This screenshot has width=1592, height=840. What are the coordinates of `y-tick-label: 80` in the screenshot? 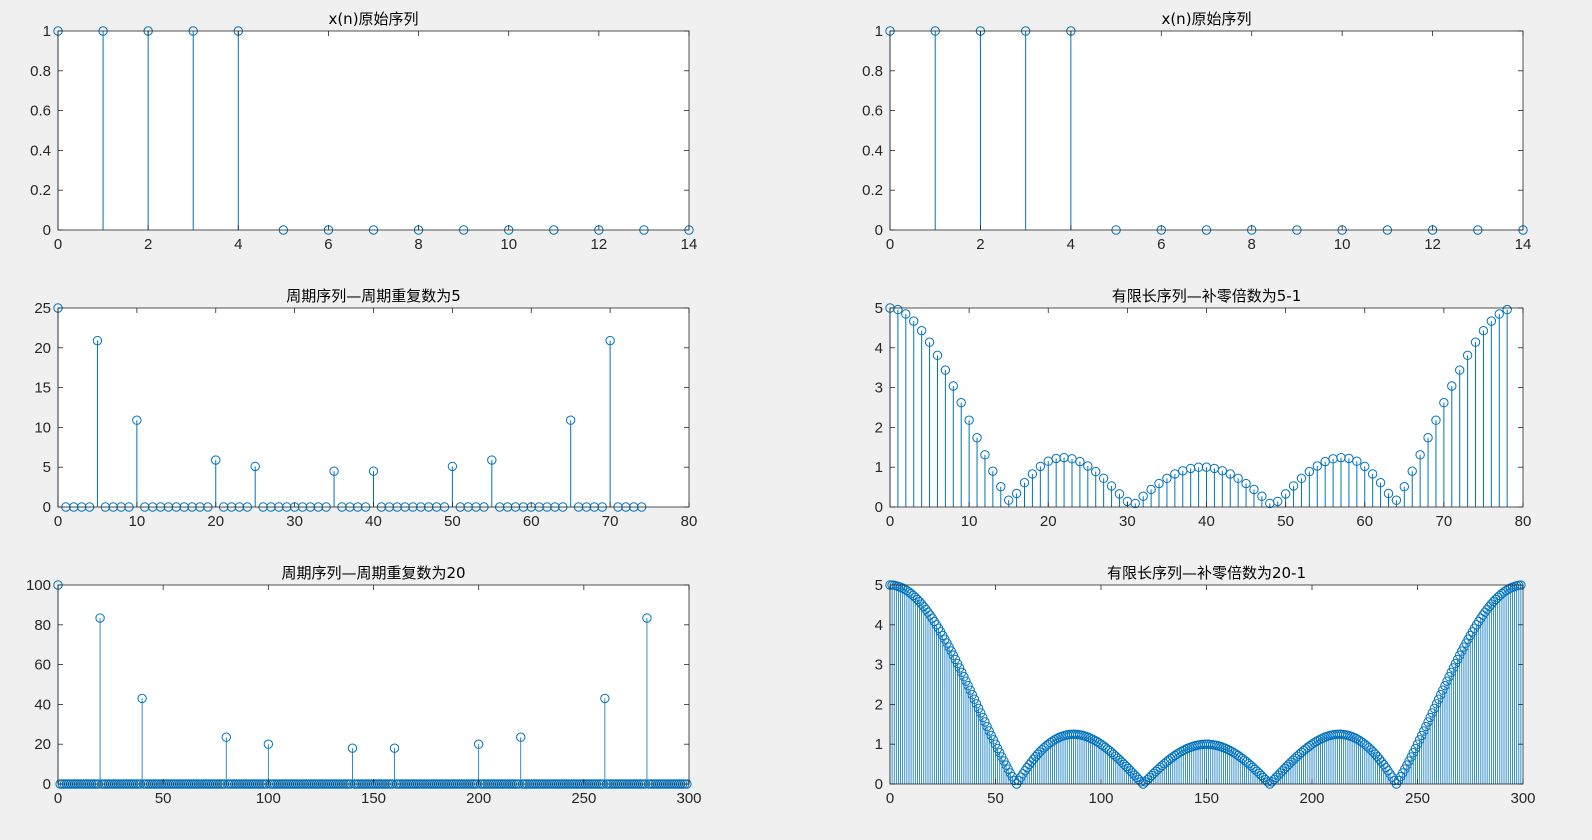 It's located at (42, 625).